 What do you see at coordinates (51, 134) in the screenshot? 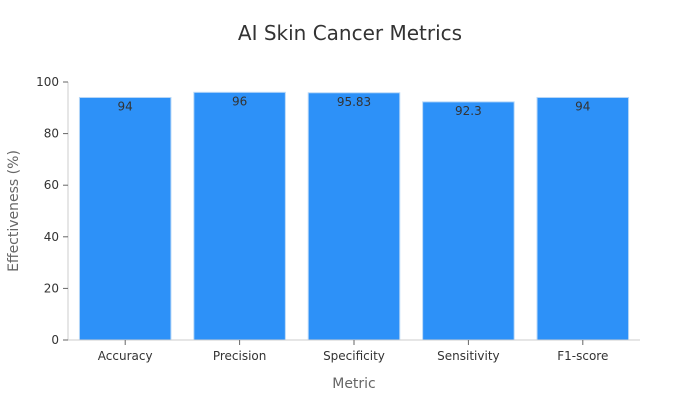
I see `y-tick-label: 80` at bounding box center [51, 134].